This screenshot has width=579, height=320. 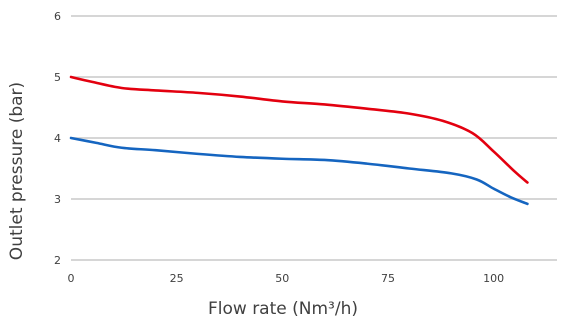 What do you see at coordinates (493, 278) in the screenshot?
I see `x-tick-label: 100` at bounding box center [493, 278].